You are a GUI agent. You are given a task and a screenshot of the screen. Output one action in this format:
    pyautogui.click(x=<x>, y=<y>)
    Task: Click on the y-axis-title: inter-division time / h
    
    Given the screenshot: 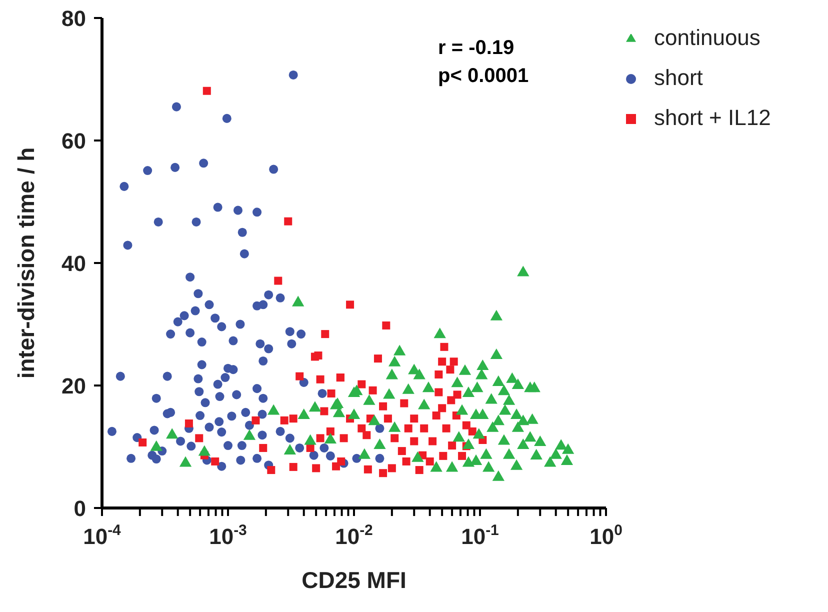 What is the action you would take?
    pyautogui.click(x=26, y=263)
    